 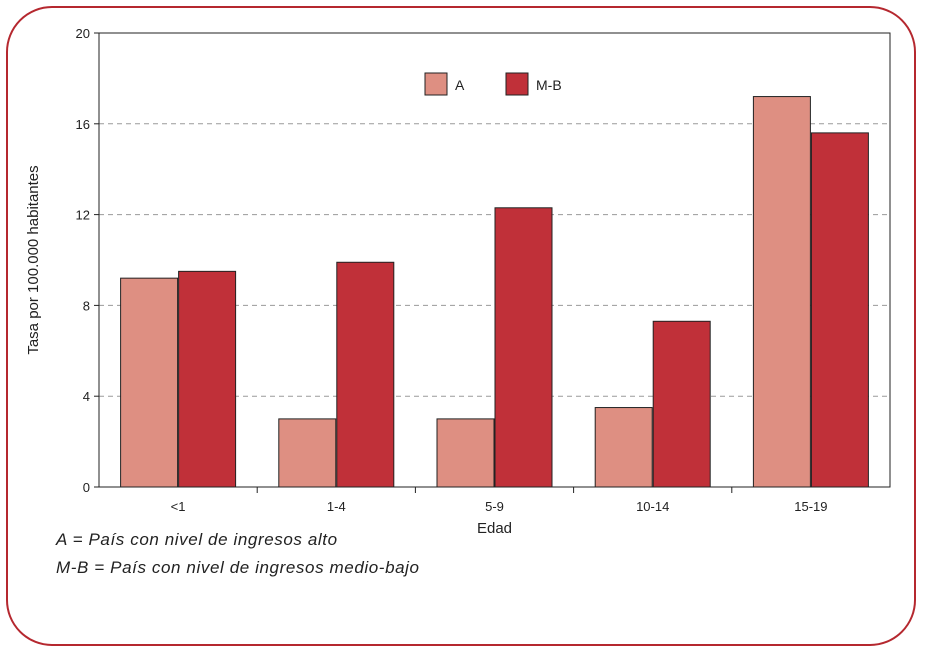 I want to click on y-axis-title: Tasa por 100.000 habitantes, so click(x=33, y=259).